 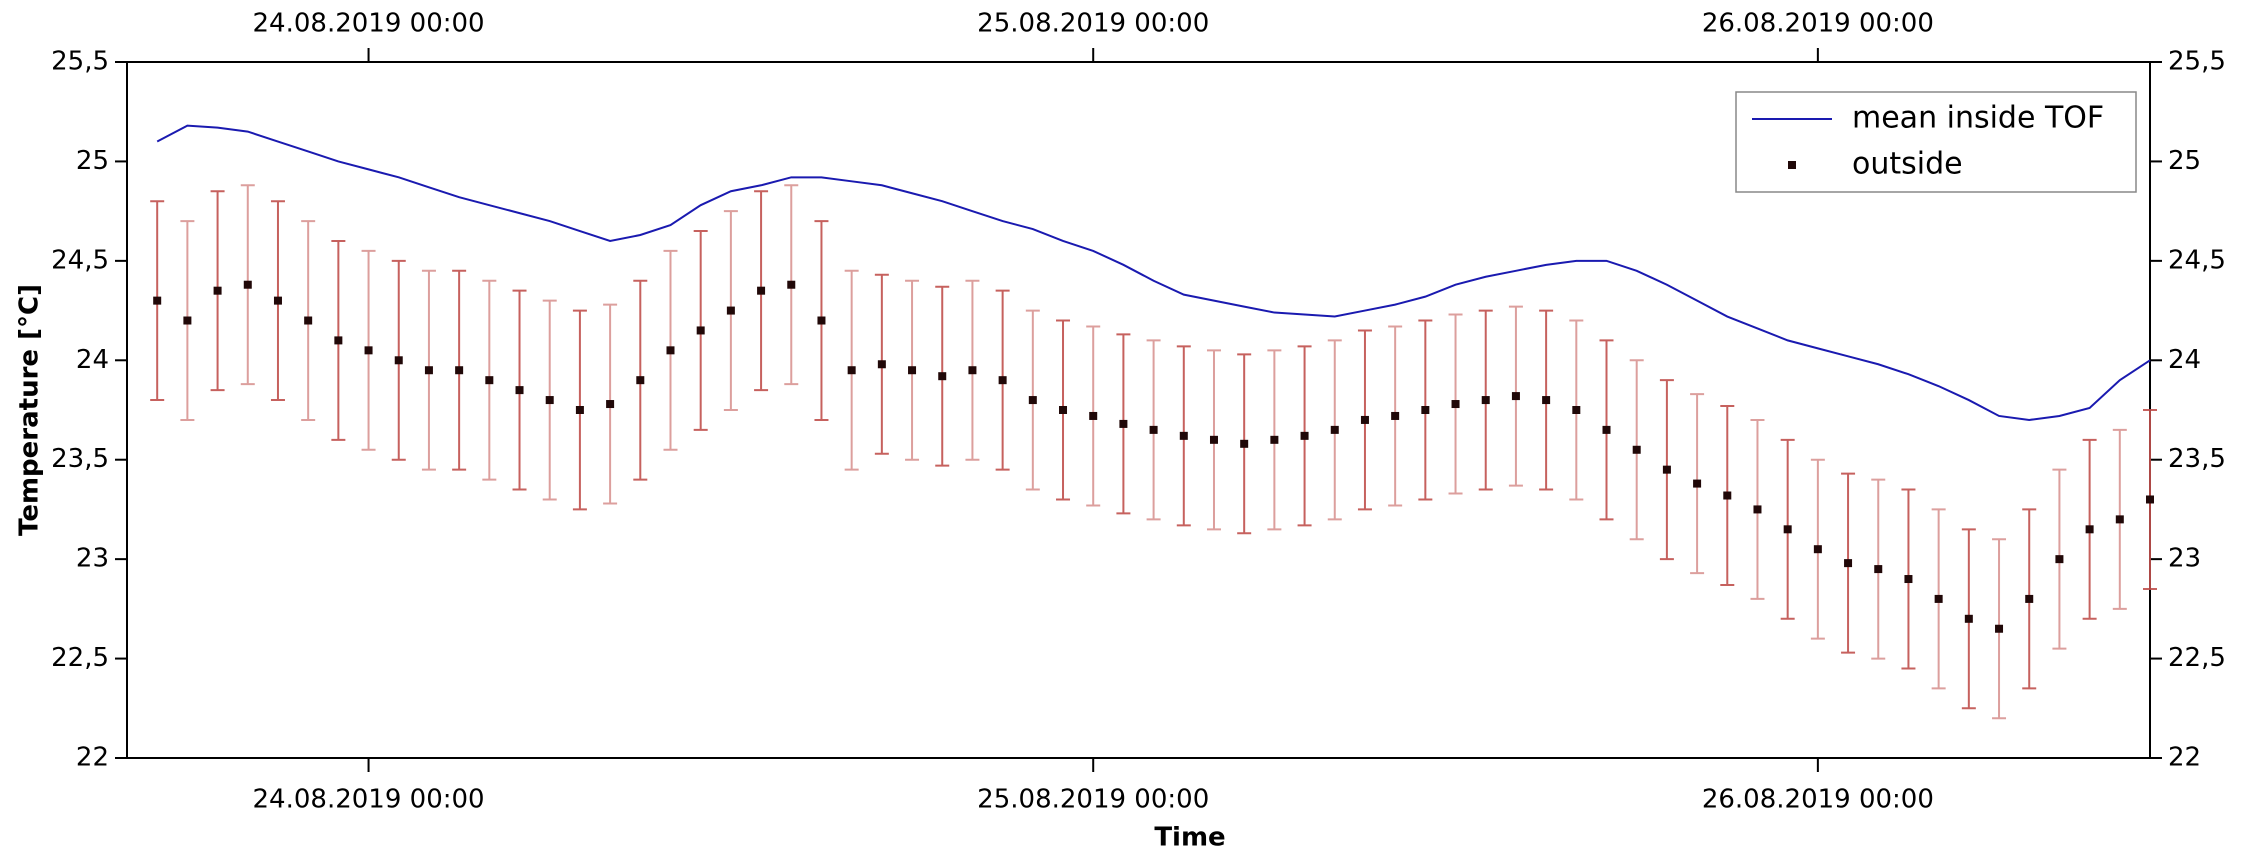 What do you see at coordinates (369, 800) in the screenshot?
I see `x-tick-label: 24.08.2019 00:00` at bounding box center [369, 800].